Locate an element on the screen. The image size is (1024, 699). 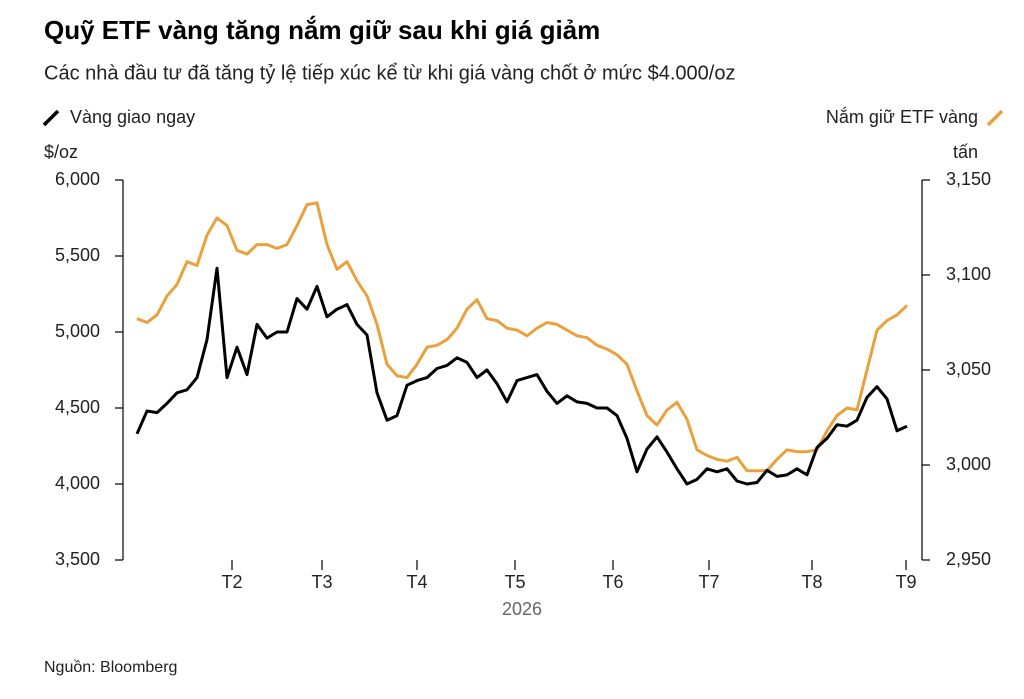
y2-tick-label: 3,050 is located at coordinates (968, 369).